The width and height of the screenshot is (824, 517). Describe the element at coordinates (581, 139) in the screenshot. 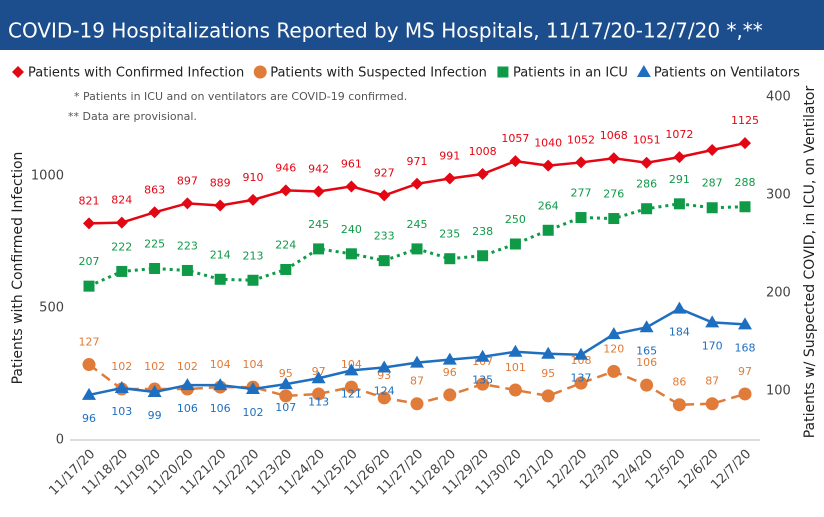

I see `data-label: 1052` at that location.